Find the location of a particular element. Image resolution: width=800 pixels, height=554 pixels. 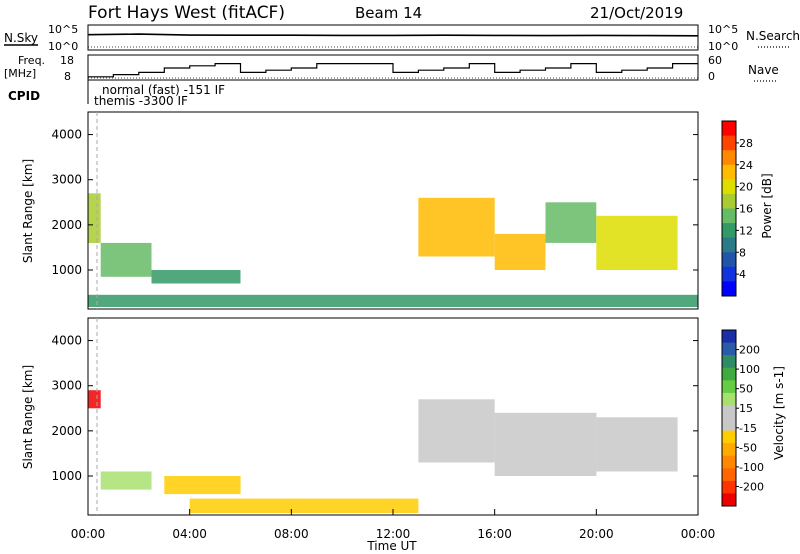

power-ytick-label-2: 2000 is located at coordinates (66, 225).